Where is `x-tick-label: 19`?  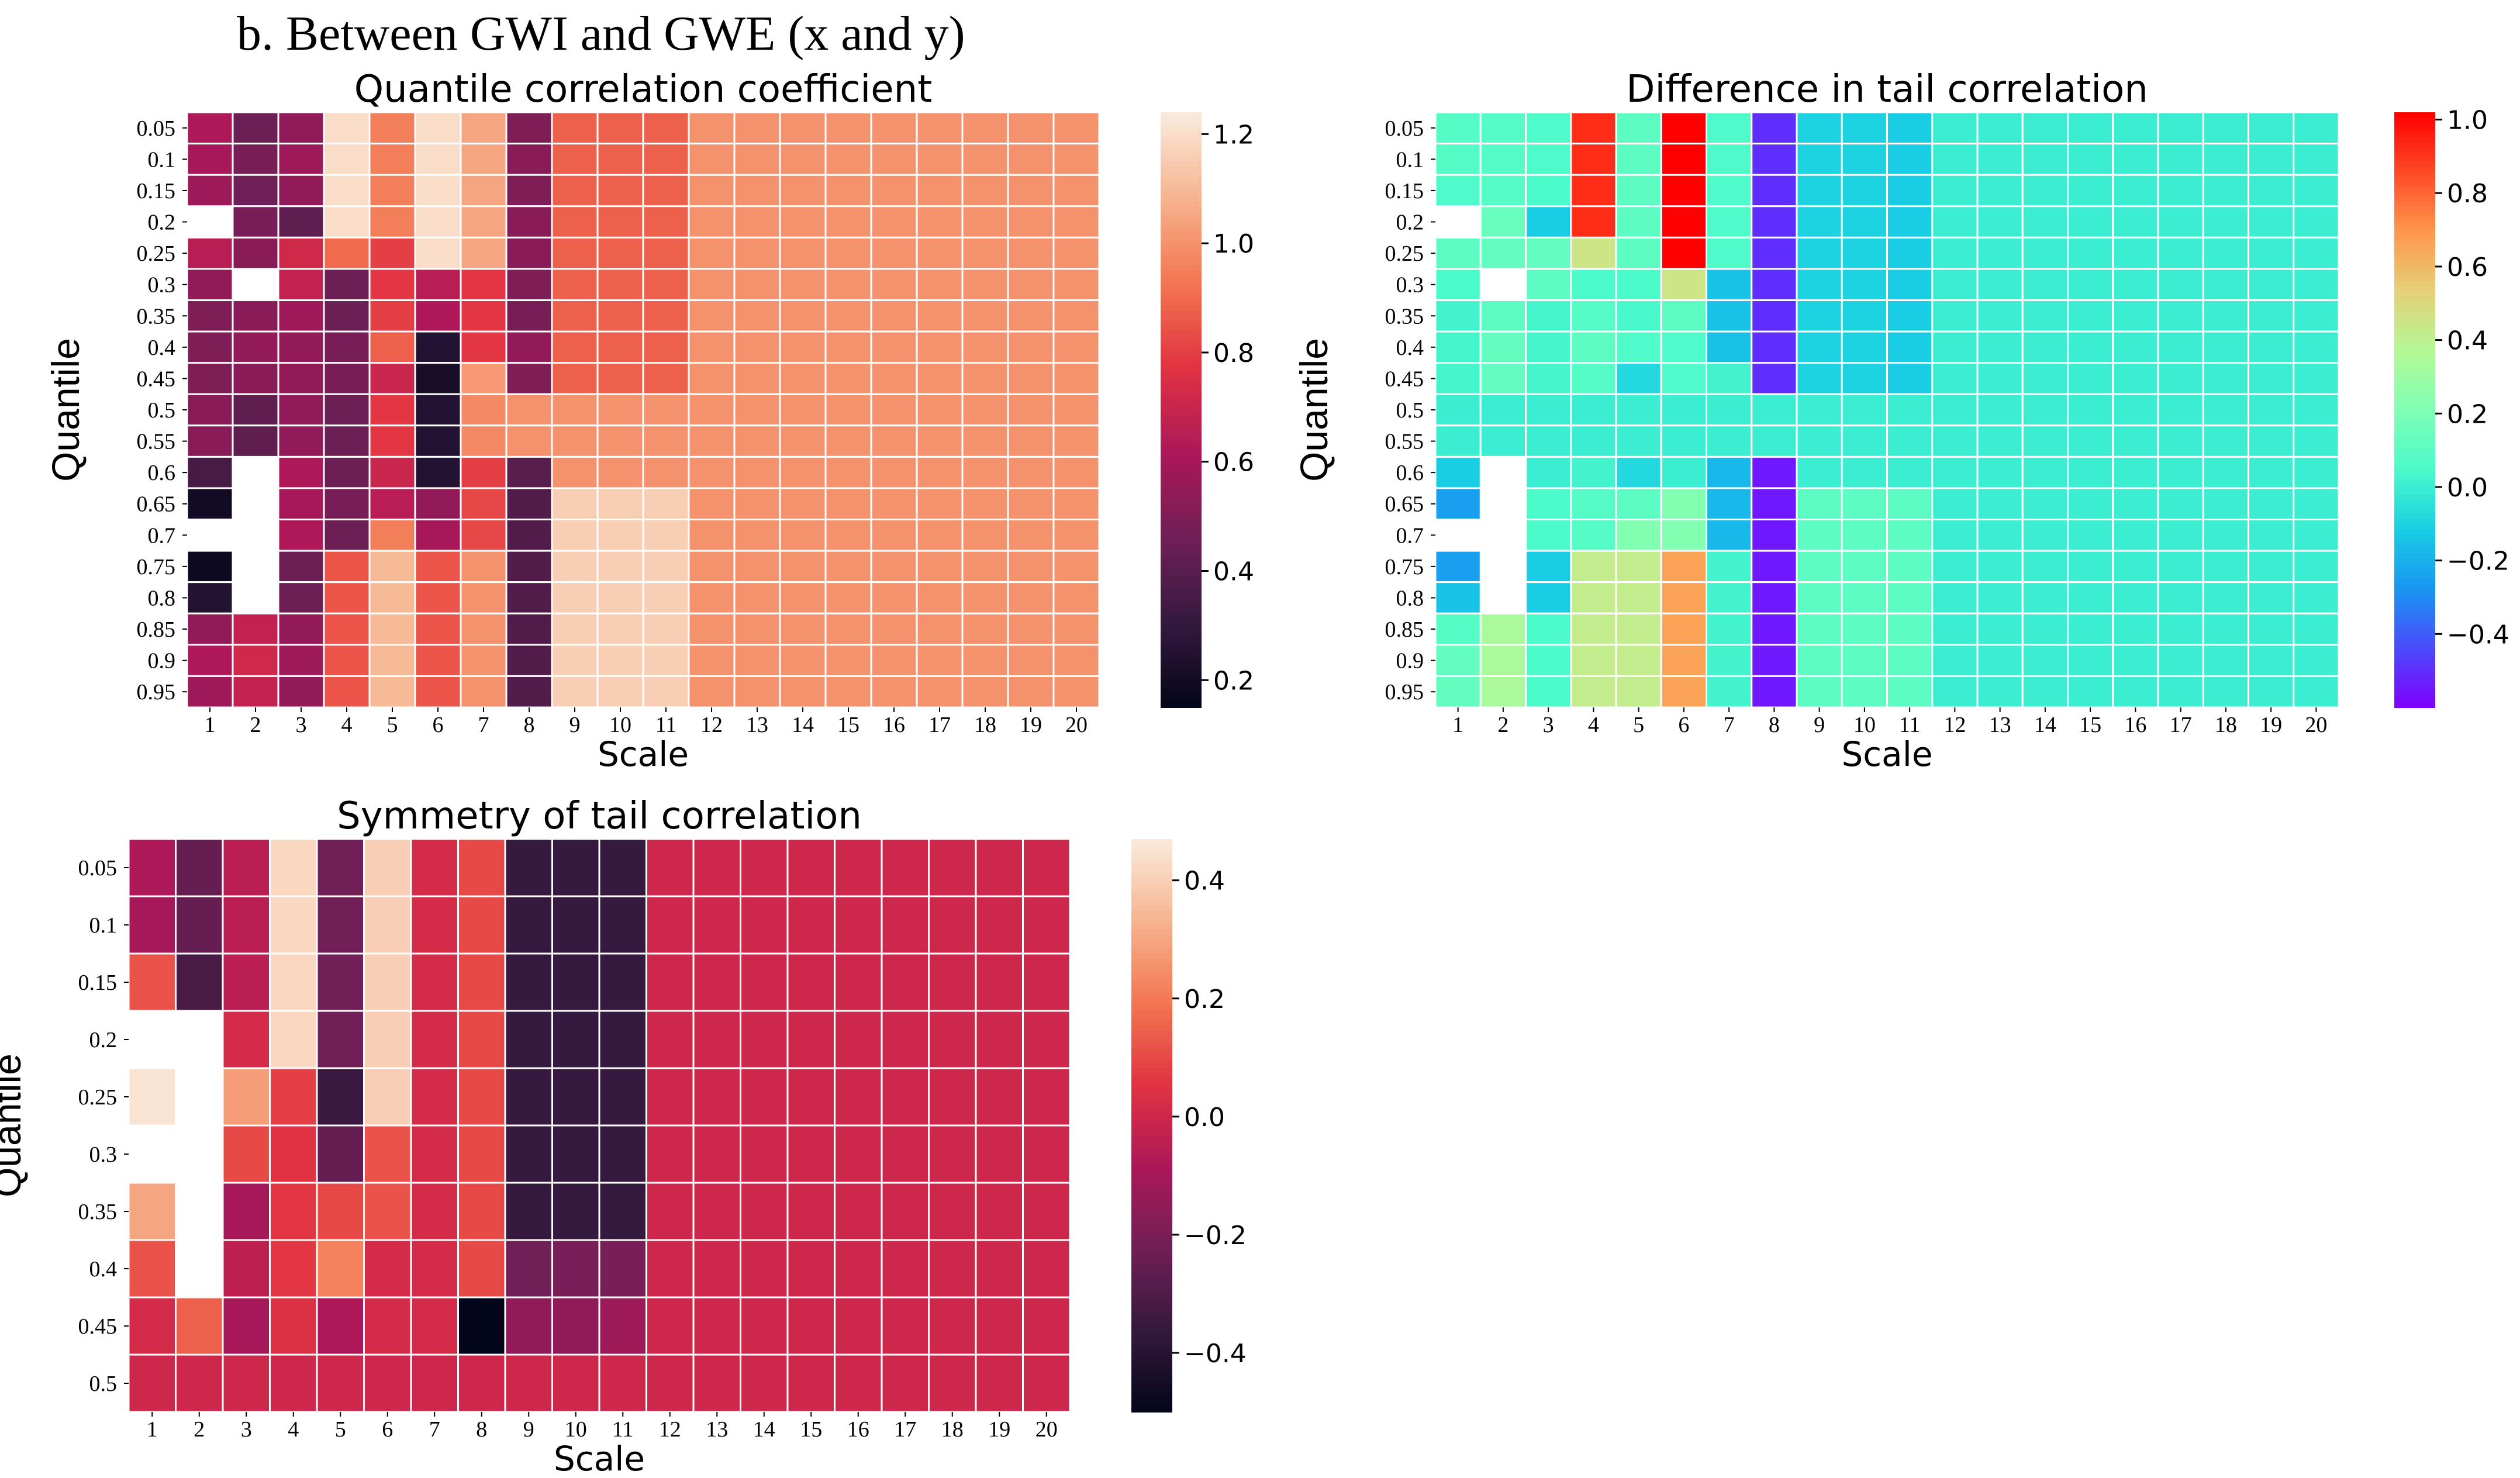
x-tick-label: 19 is located at coordinates (1031, 725).